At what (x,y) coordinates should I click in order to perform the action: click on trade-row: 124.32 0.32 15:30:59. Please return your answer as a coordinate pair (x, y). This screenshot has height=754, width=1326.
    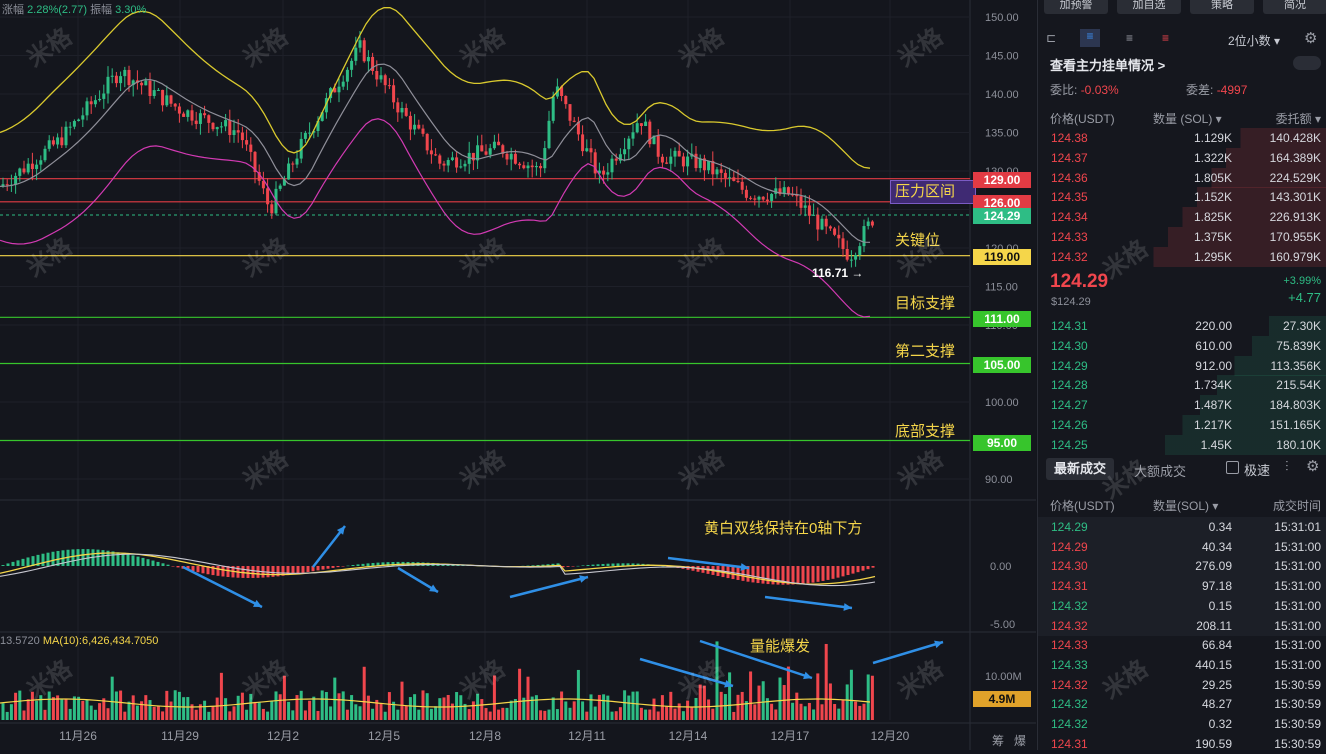
    Looking at the image, I should click on (1182, 724).